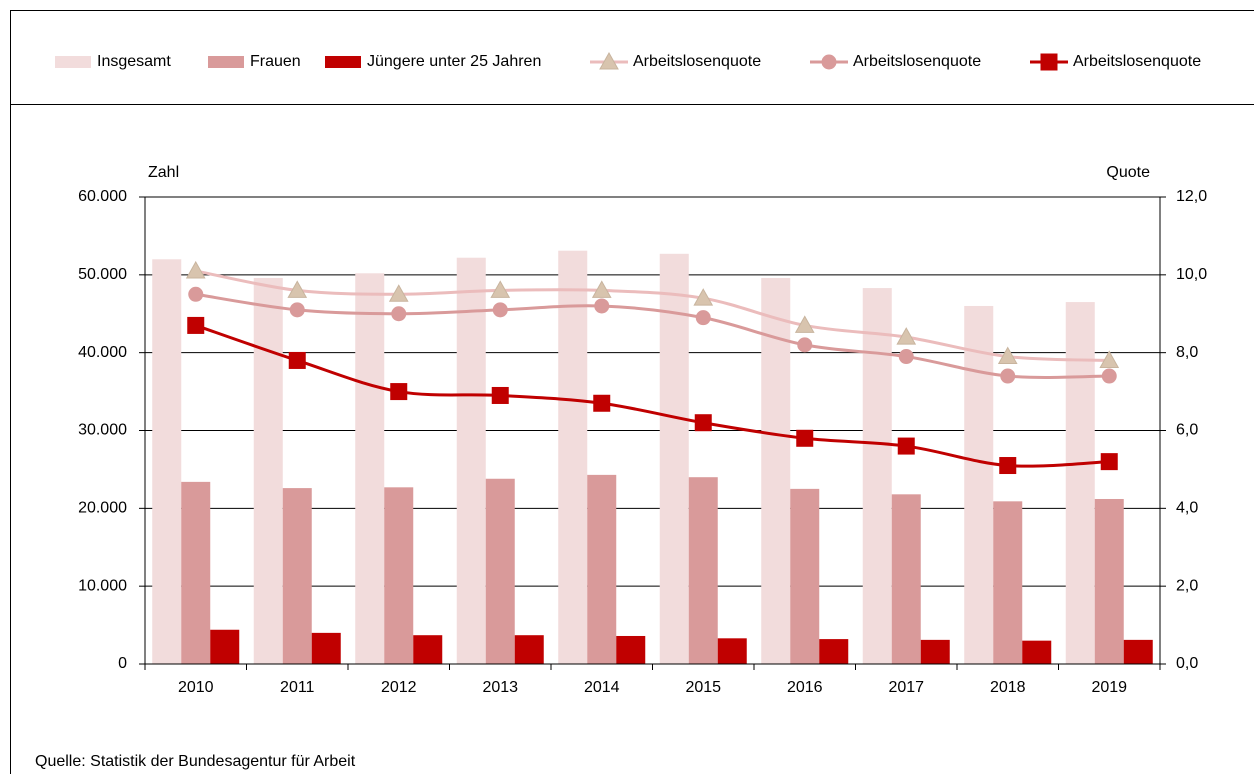 The height and width of the screenshot is (774, 1254). Describe the element at coordinates (1008, 687) in the screenshot. I see `x-tick-label: 2018` at that location.